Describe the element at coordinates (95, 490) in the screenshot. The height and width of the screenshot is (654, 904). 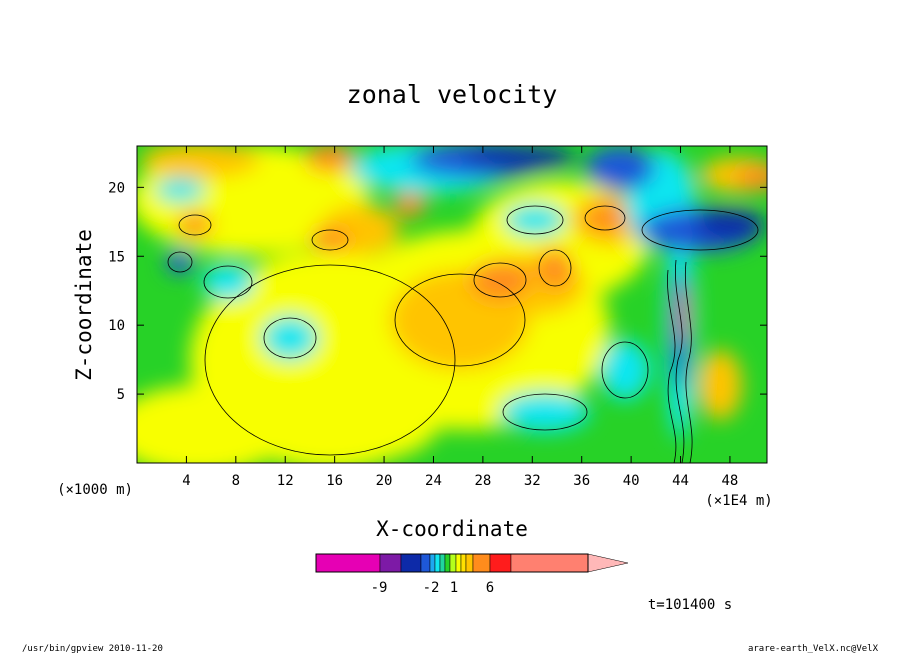
I see `x-axis-unit: (×1000 m)` at that location.